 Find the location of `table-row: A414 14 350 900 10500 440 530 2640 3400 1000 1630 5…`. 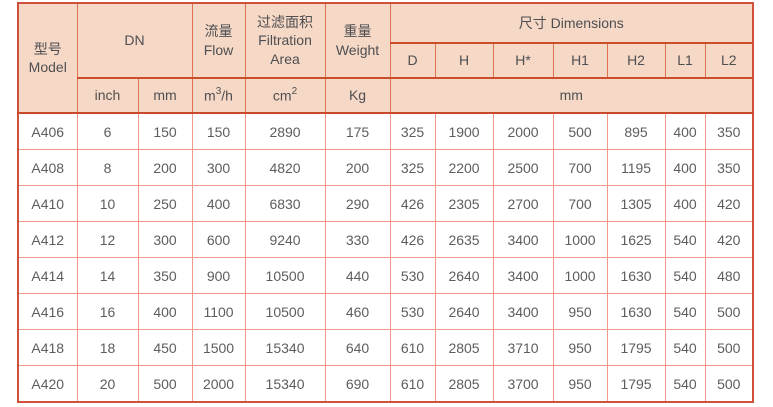

table-row: A414 14 350 900 10500 440 530 2640 3400 1000 1630 5… is located at coordinates (385, 275).